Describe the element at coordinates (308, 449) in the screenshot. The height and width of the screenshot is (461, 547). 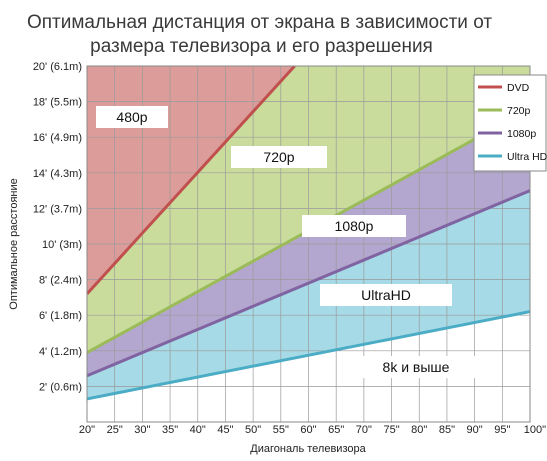
I see `x-axis-title: Диагональ телевизора` at that location.